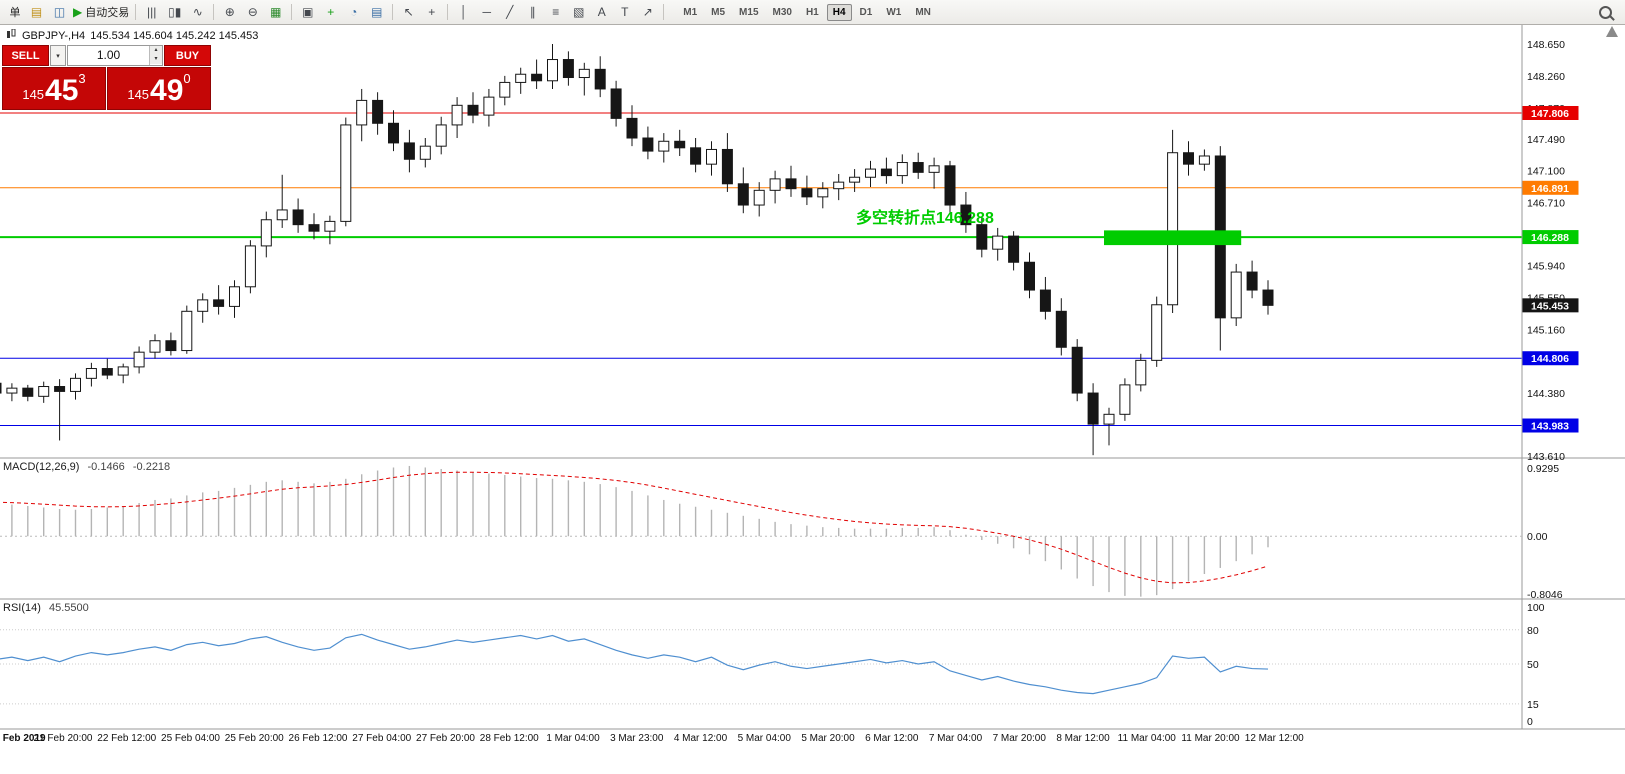 The image size is (1625, 774). I want to click on autotrade-button: ▶ 自动交易, so click(101, 12).